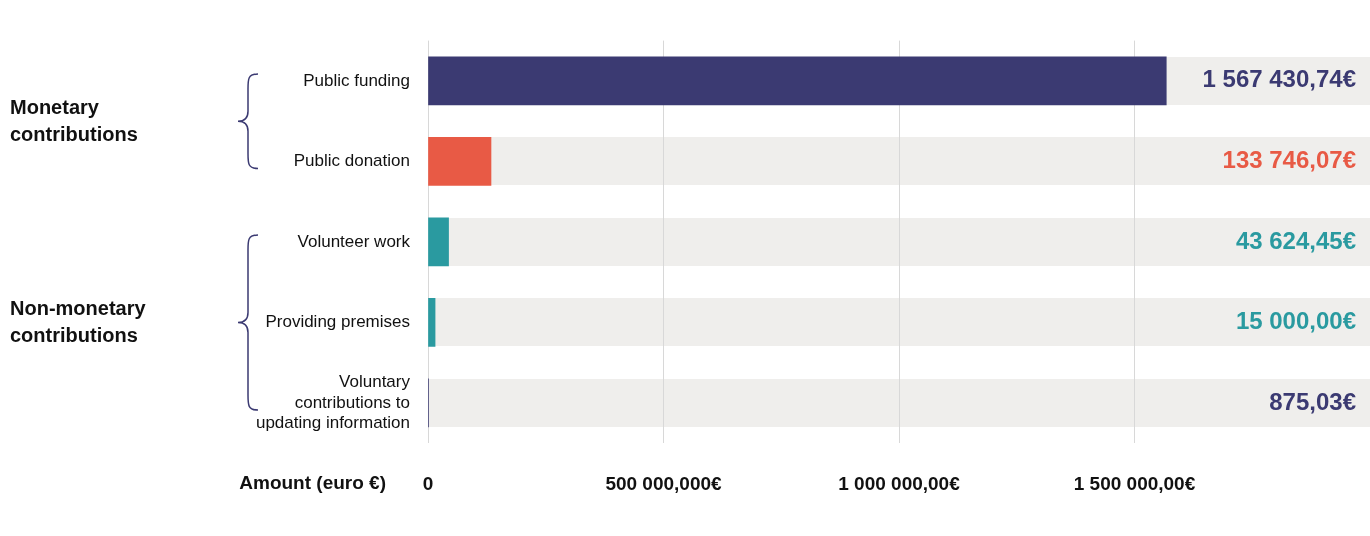 The width and height of the screenshot is (1370, 536). Describe the element at coordinates (1295, 240) in the screenshot. I see `data-label: 43 624,45€` at that location.